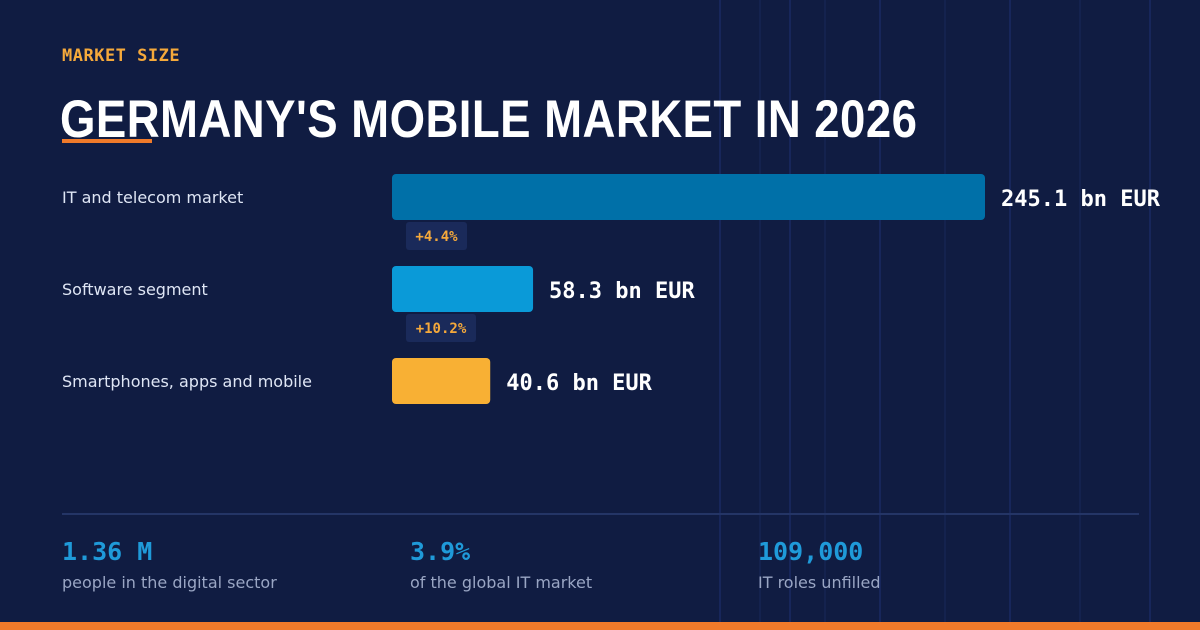  What do you see at coordinates (1081, 199) in the screenshot?
I see `value-label: 245.1 bn EUR` at bounding box center [1081, 199].